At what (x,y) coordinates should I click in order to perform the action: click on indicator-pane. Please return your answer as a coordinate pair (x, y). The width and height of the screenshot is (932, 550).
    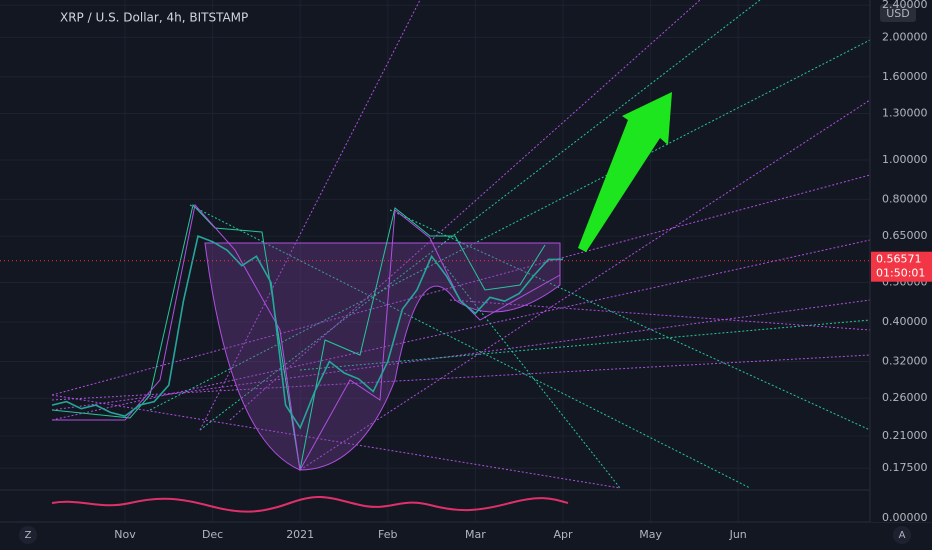
    Looking at the image, I should click on (466, 506).